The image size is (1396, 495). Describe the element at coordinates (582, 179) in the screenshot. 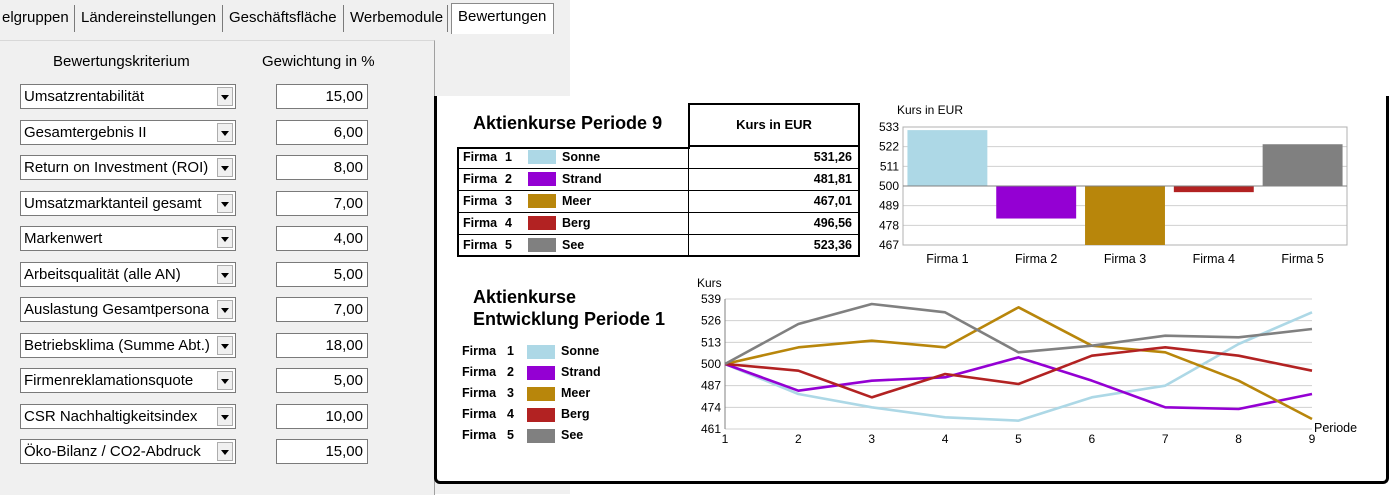

I see `company-name: Strand` at that location.